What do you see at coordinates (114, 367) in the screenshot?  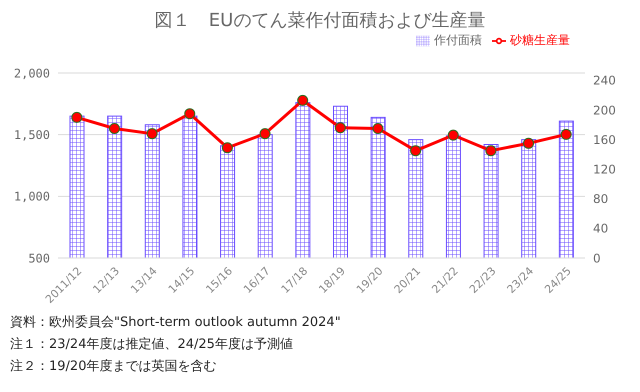 I see `text: 注２：19/20年度までは英国を含む` at bounding box center [114, 367].